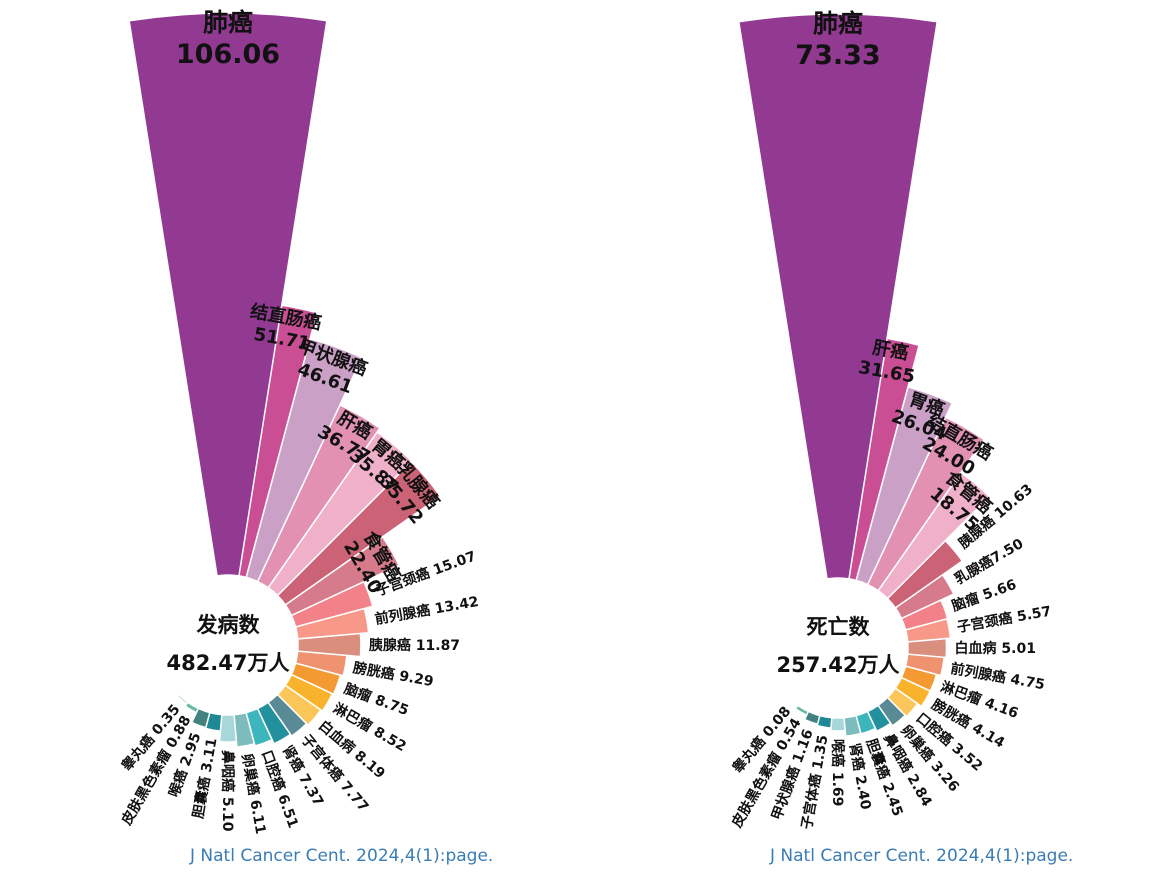  Describe the element at coordinates (995, 648) in the screenshot. I see `slice-label: 白血病 5.01` at that location.